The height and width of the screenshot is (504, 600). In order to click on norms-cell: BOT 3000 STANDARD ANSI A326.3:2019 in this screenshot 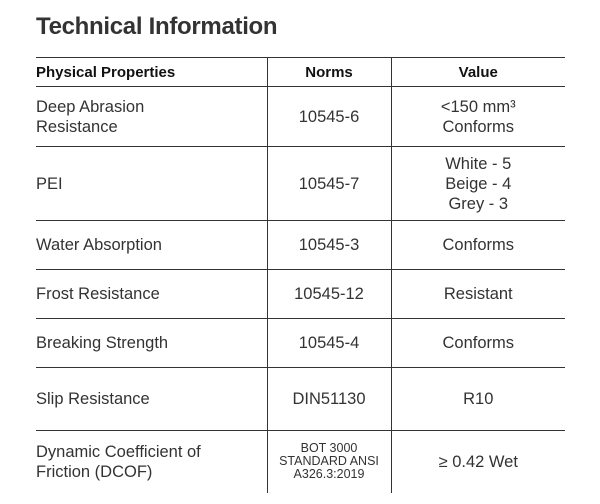, I will do `click(328, 461)`.